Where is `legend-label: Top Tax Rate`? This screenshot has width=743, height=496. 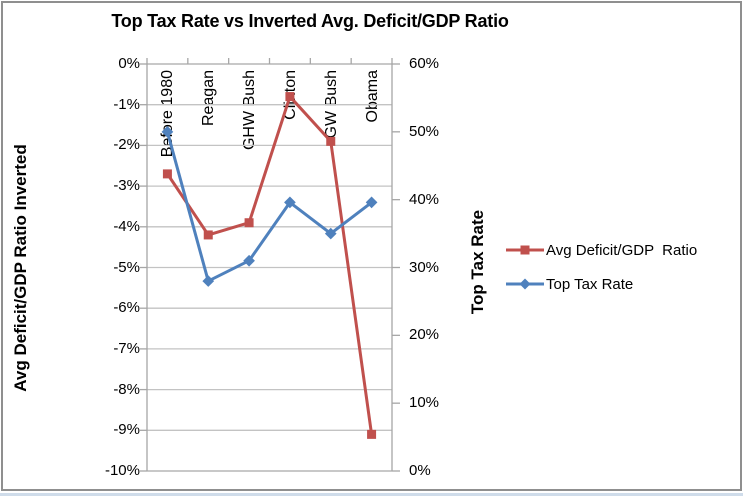
legend-label: Top Tax Rate is located at coordinates (590, 284).